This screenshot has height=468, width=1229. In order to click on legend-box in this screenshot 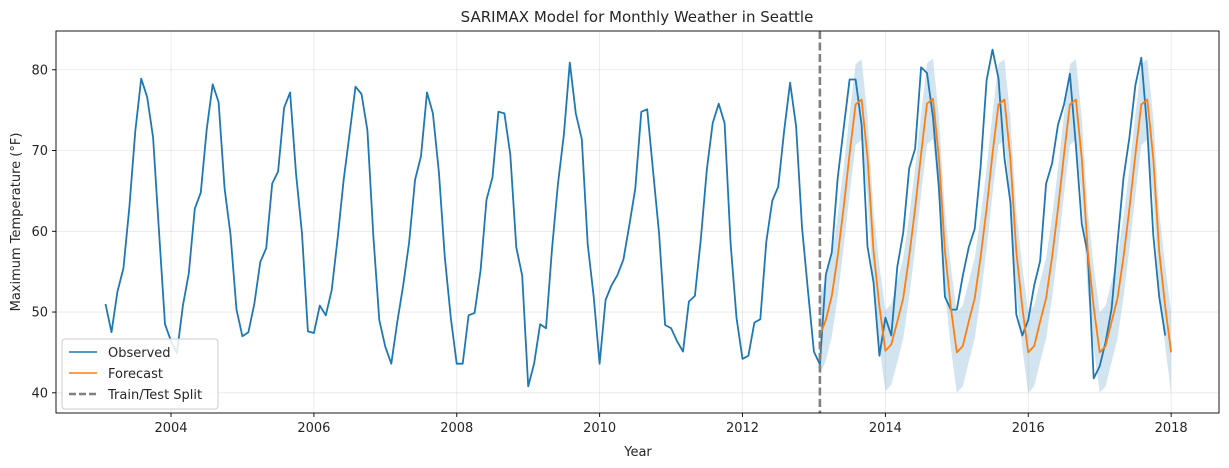, I will do `click(140, 374)`.